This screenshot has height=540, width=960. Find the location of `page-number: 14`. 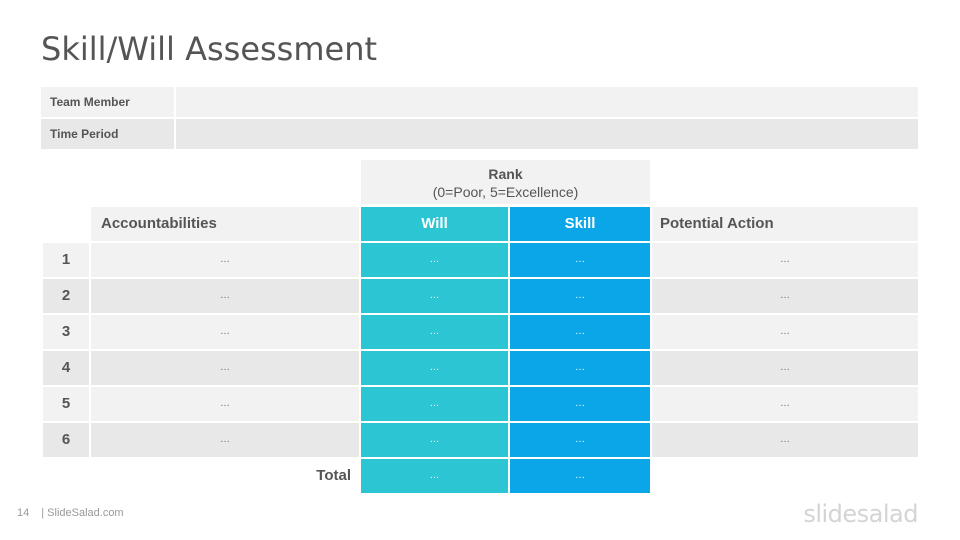

page-number: 14 is located at coordinates (23, 513).